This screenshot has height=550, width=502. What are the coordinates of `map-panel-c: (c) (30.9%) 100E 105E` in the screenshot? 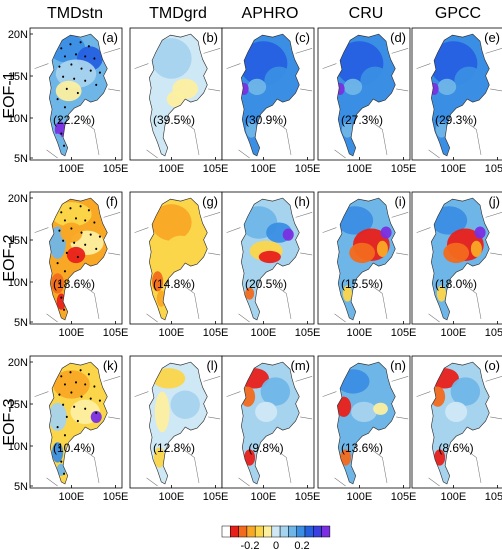 It's located at (270, 101).